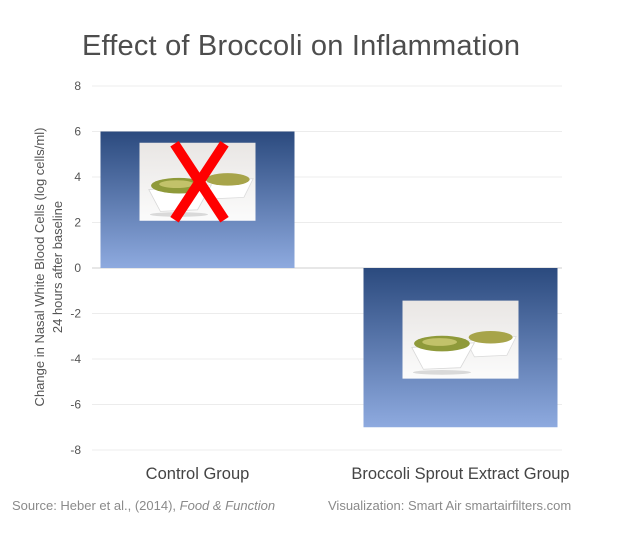 Image resolution: width=617 pixels, height=543 pixels. What do you see at coordinates (460, 339) in the screenshot?
I see `broccoli-sprout-photo` at bounding box center [460, 339].